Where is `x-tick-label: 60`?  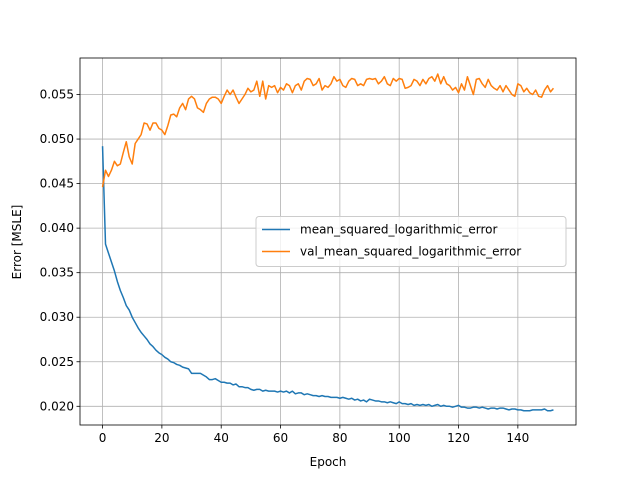 x-tick-label: 60 is located at coordinates (280, 438).